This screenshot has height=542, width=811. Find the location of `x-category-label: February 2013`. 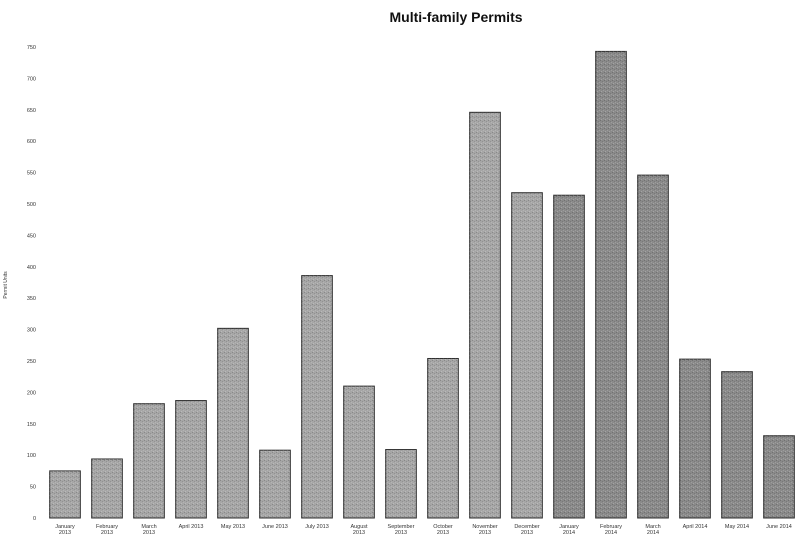

x-category-label: February 2013 is located at coordinates (107, 530).